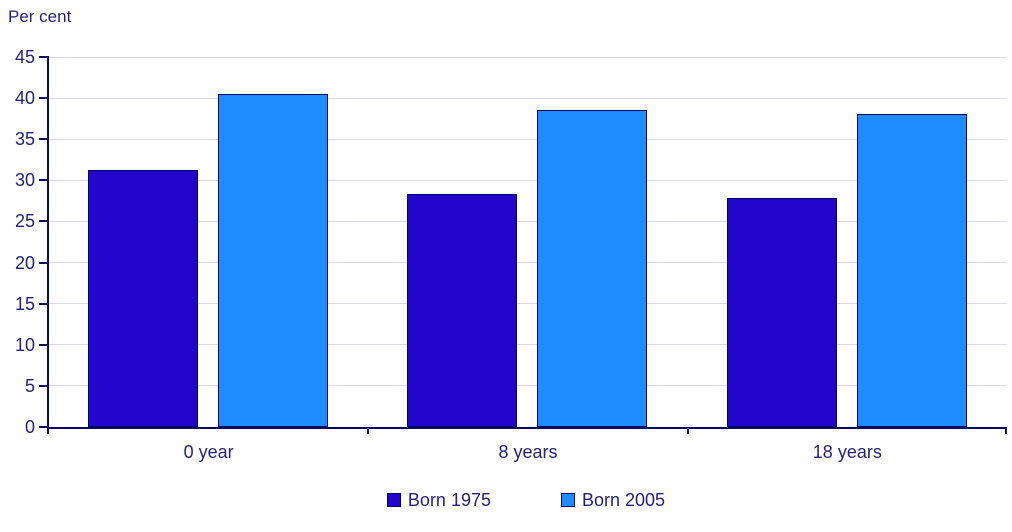 The height and width of the screenshot is (532, 1012). Describe the element at coordinates (568, 500) in the screenshot. I see `legend-swatch-born-2005` at that location.